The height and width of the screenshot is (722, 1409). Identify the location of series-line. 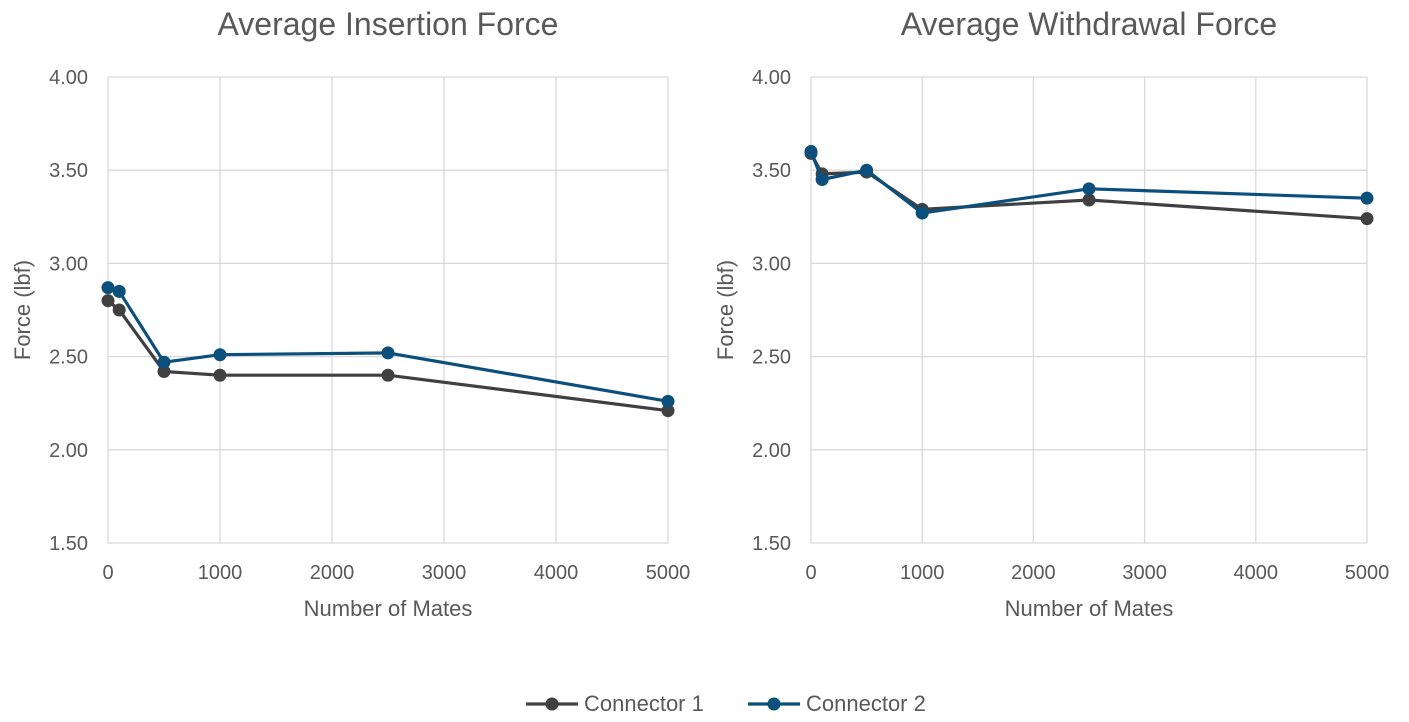
(388, 344).